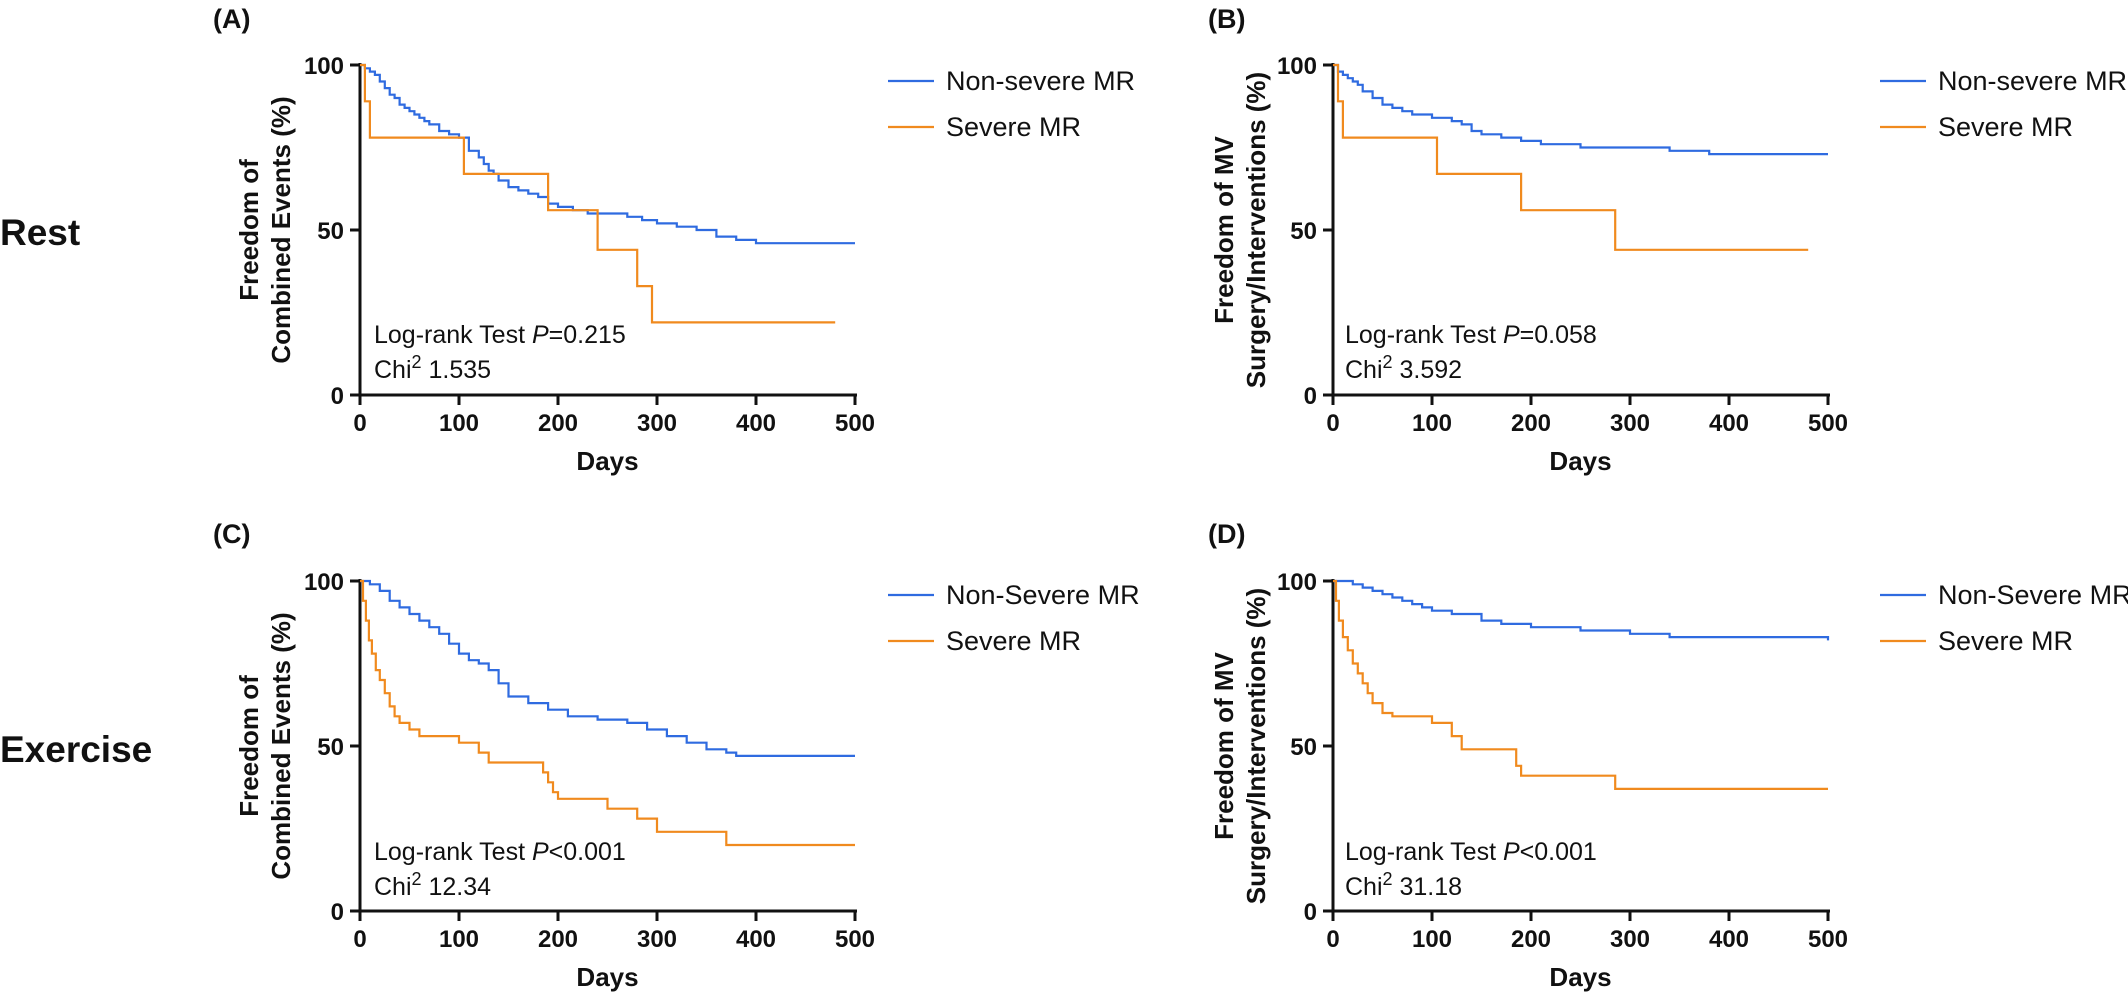 The height and width of the screenshot is (999, 2128). I want to click on logrank-annotation: Log-rank Test P=0.215, so click(500, 335).